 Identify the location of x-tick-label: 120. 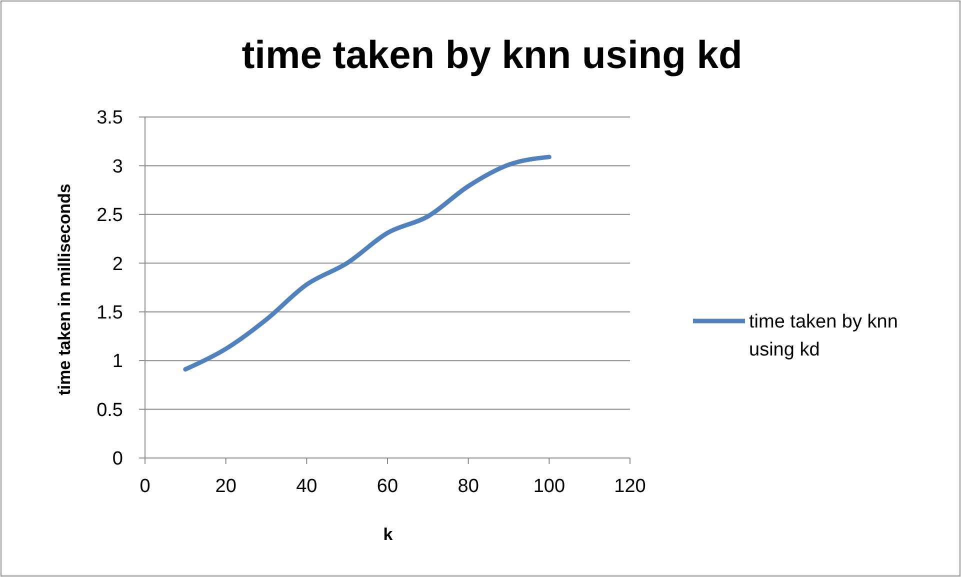
(630, 486).